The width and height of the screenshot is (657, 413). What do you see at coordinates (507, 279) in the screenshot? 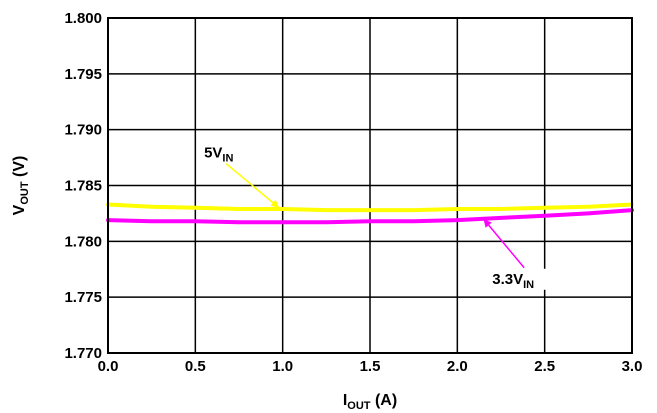
I see `series-label-main: 3.3V` at bounding box center [507, 279].